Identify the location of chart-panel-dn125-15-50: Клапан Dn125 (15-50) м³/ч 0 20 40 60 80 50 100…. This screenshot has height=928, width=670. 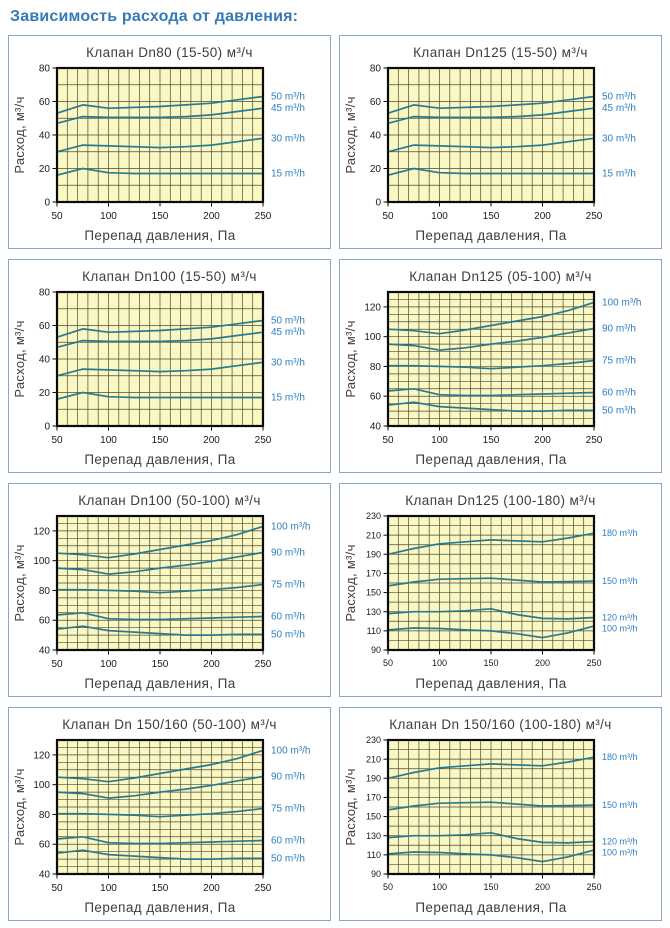
(500, 142).